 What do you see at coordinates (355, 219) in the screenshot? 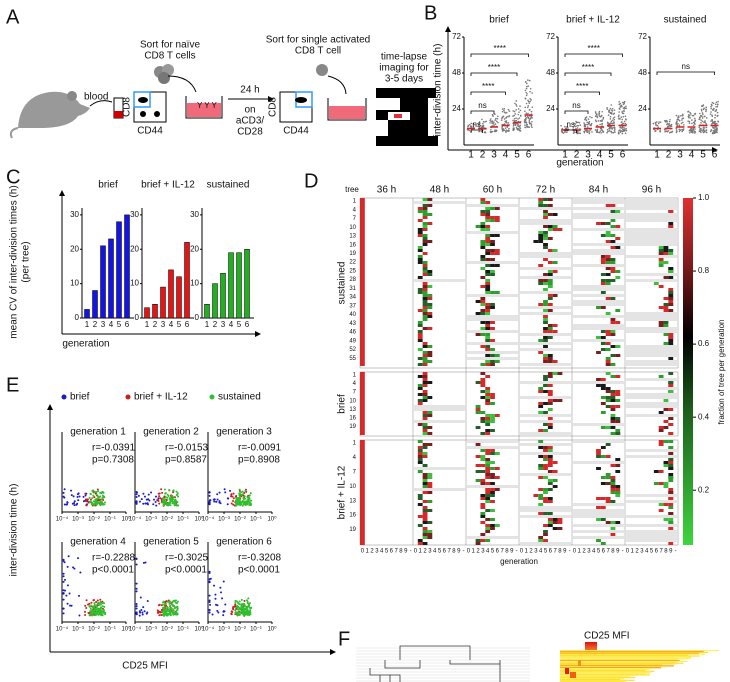
I see `tree-number: 7` at bounding box center [355, 219].